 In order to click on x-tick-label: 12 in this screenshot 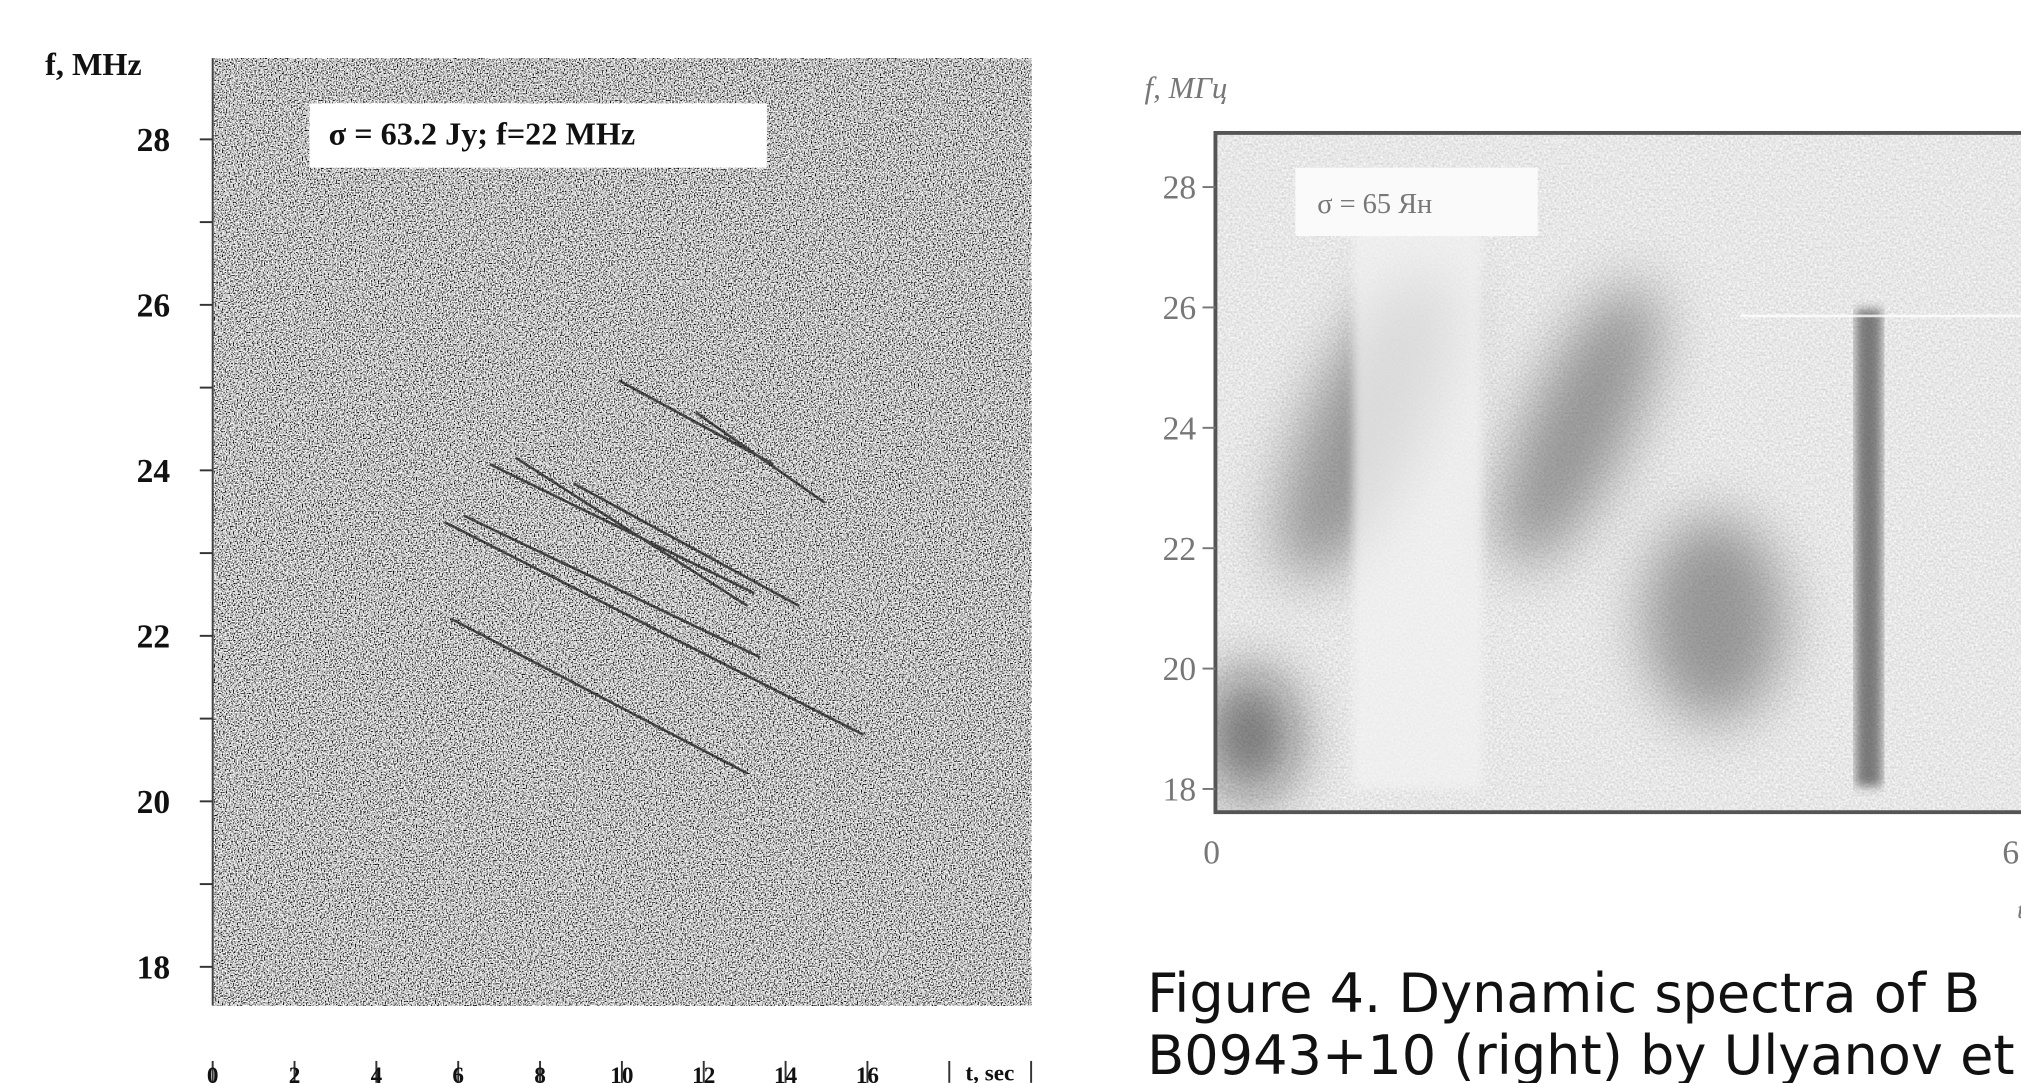, I will do `click(703, 1073)`.